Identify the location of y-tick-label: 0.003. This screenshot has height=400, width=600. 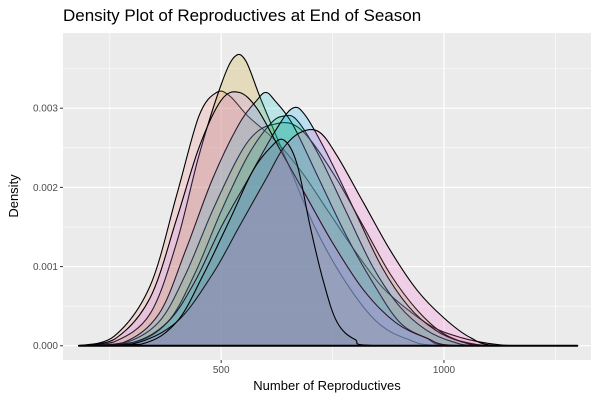
(45, 109).